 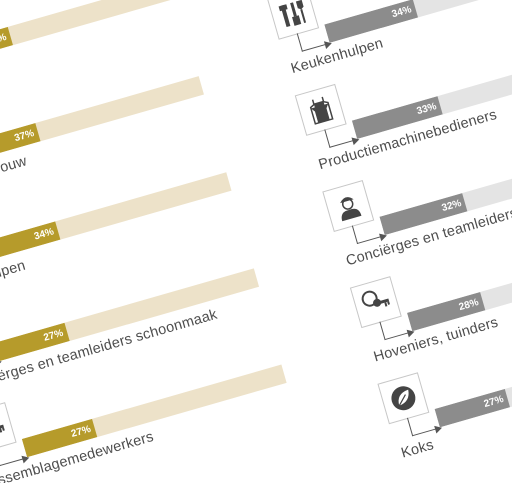 I want to click on bar-row: 34% Keukenhulpen, so click(x=389, y=43).